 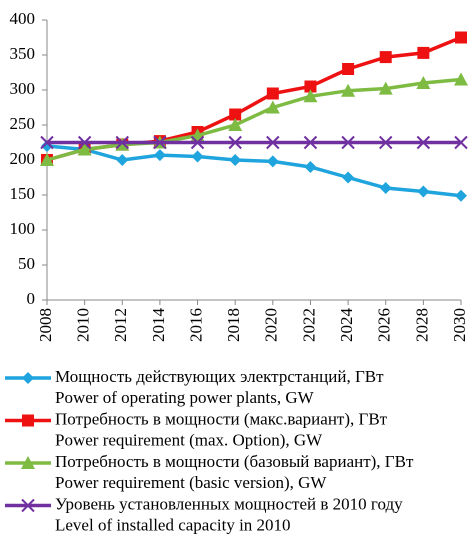 I want to click on x-tick-label: 2018, so click(x=233, y=325).